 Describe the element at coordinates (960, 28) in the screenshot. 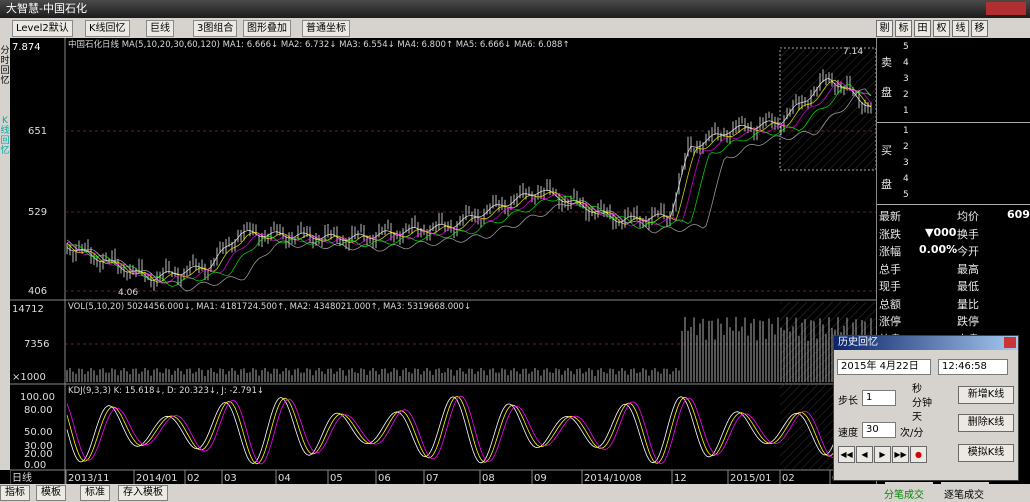

I see `toolbar-button: 线` at that location.